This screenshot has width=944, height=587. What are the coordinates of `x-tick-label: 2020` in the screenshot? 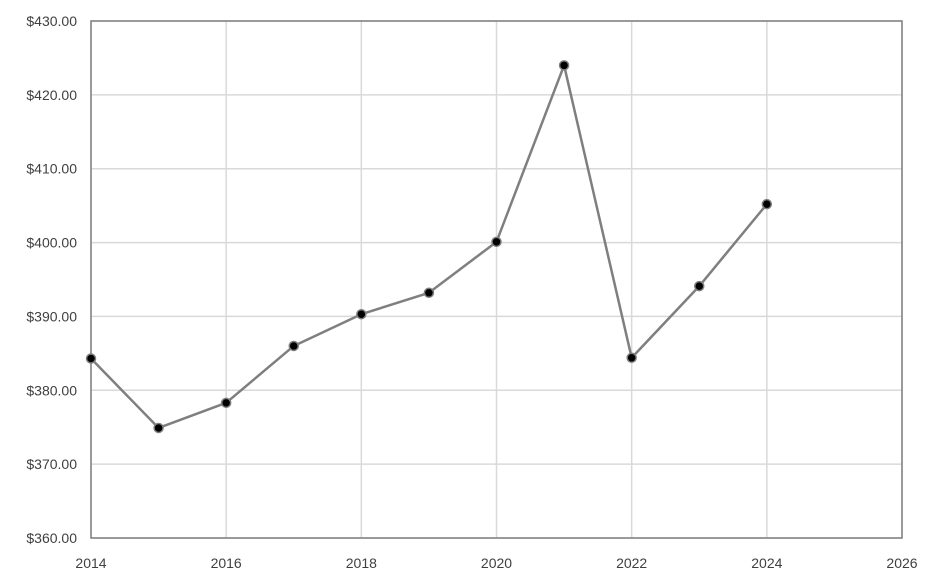 It's located at (496, 563).